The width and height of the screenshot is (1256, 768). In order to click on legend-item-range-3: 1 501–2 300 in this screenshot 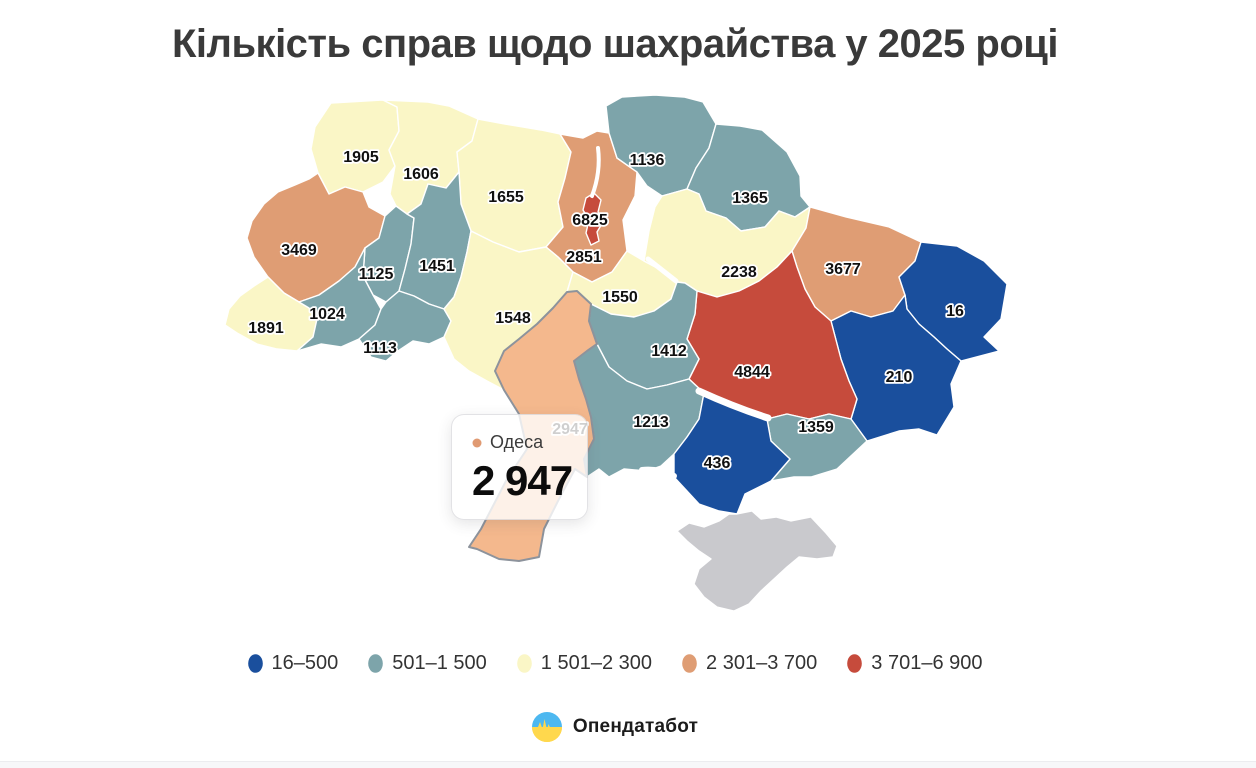, I will do `click(584, 663)`.